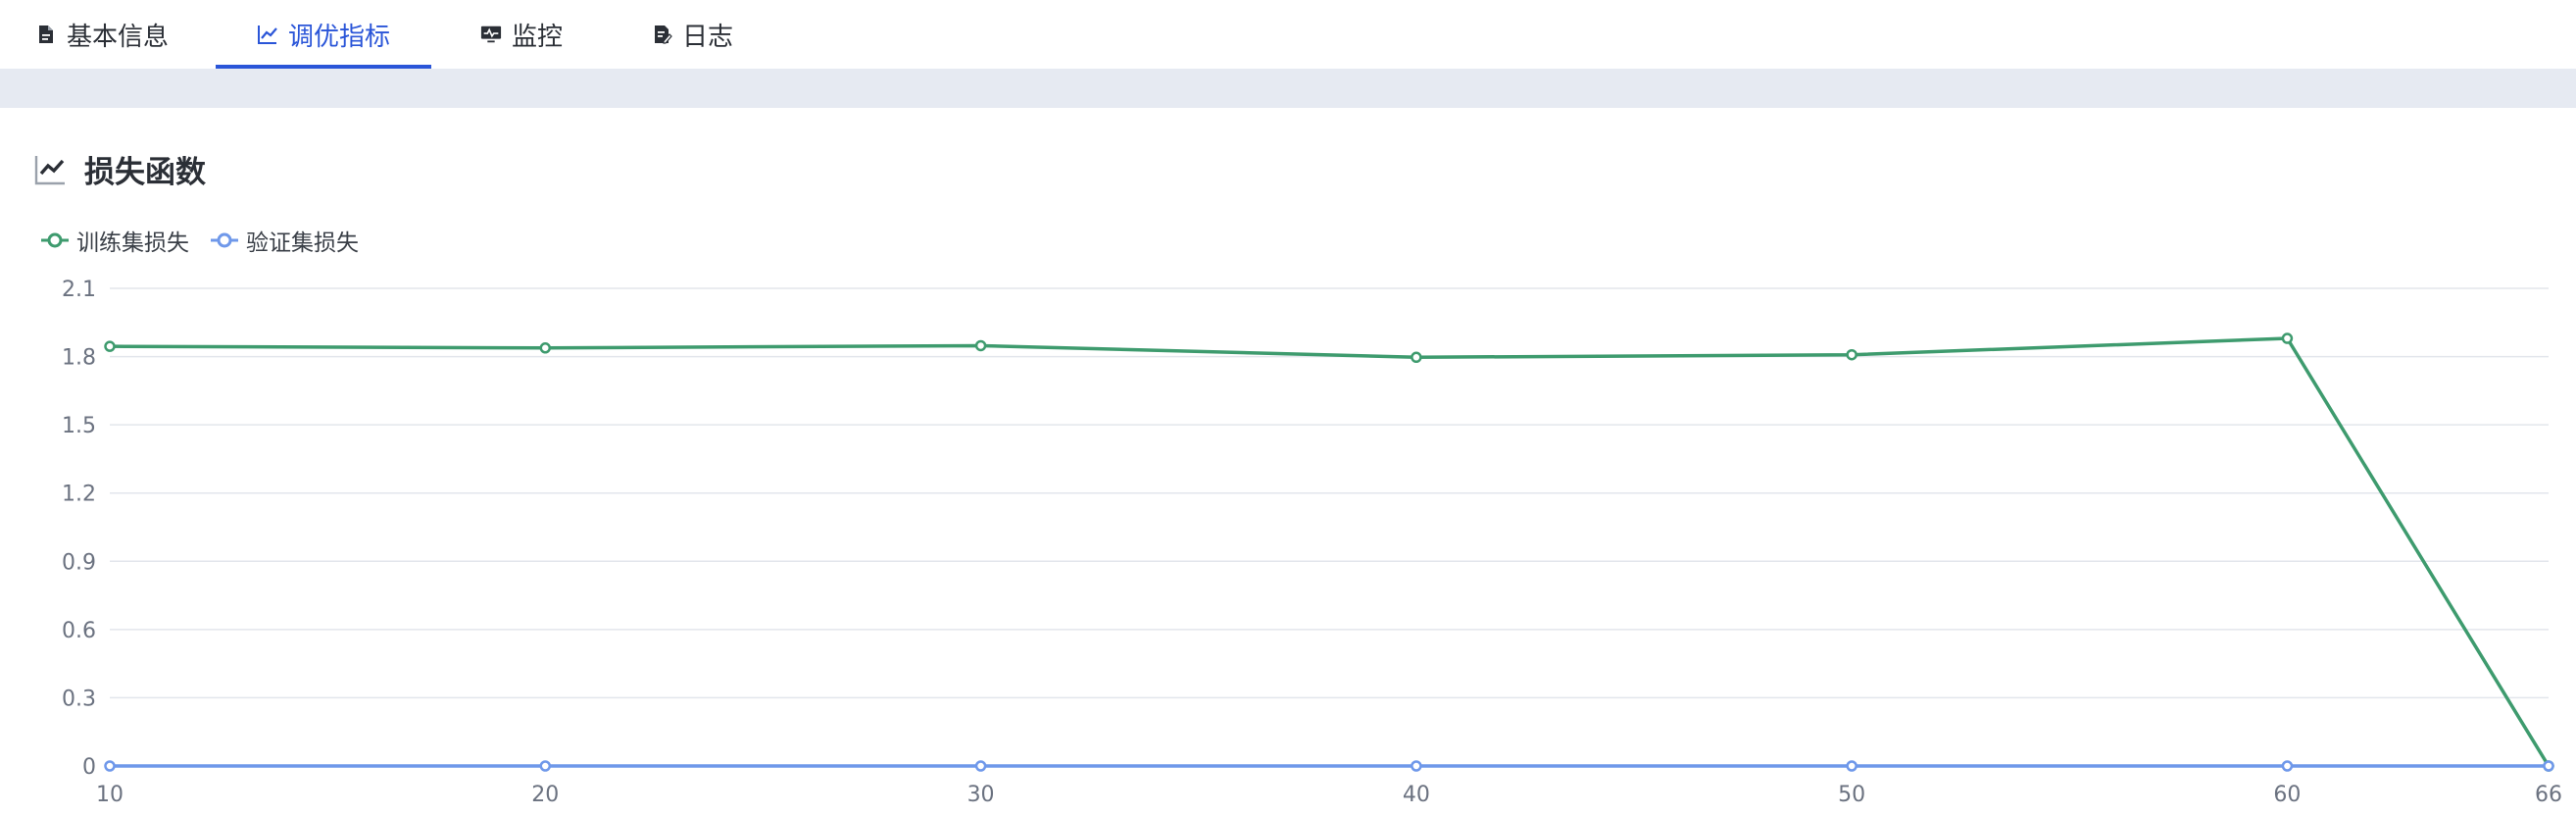 The image size is (2576, 816). I want to click on x-tick-label: 10, so click(110, 795).